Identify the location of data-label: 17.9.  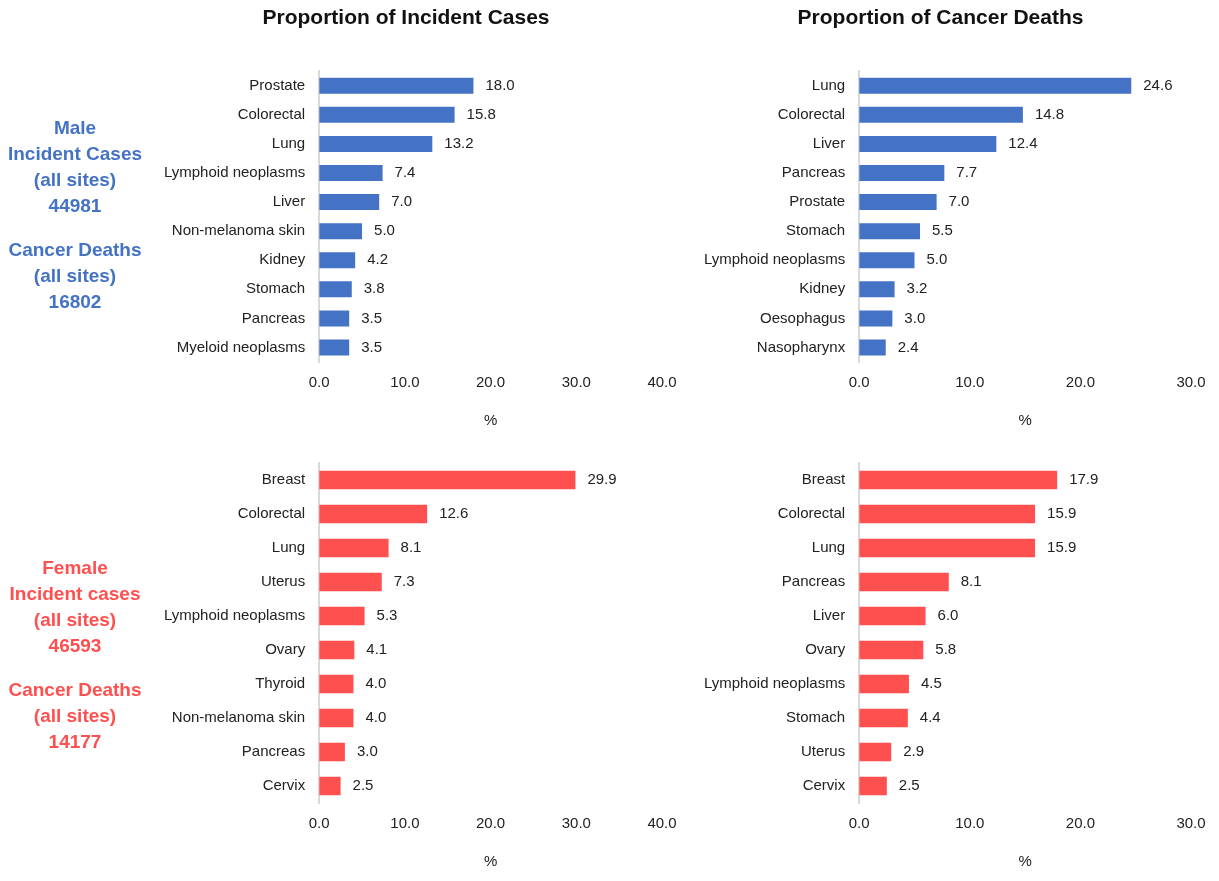
(1084, 479).